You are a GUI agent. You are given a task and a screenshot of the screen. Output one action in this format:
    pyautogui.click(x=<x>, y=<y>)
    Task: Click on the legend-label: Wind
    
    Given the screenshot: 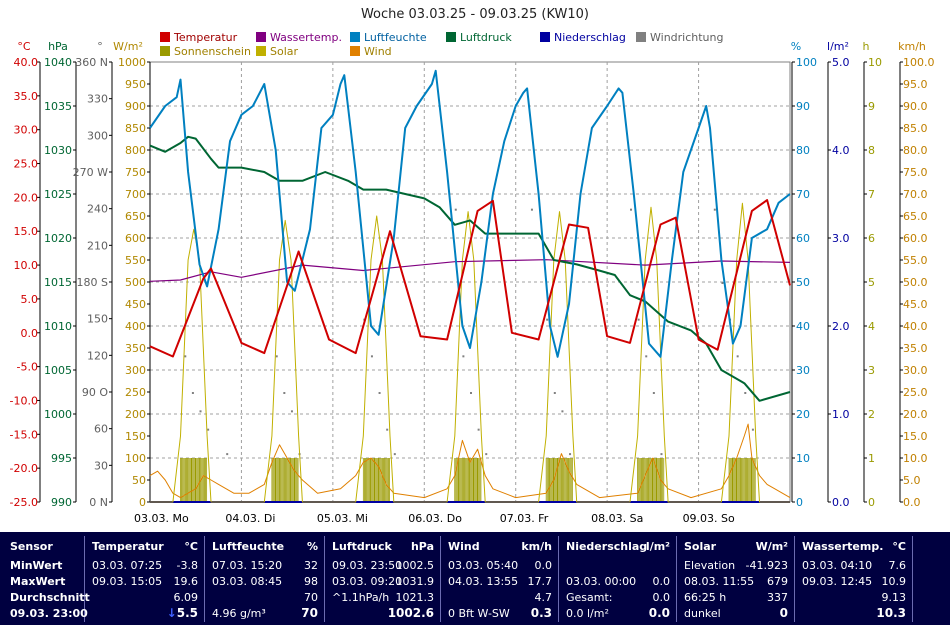 What is the action you would take?
    pyautogui.click(x=378, y=51)
    